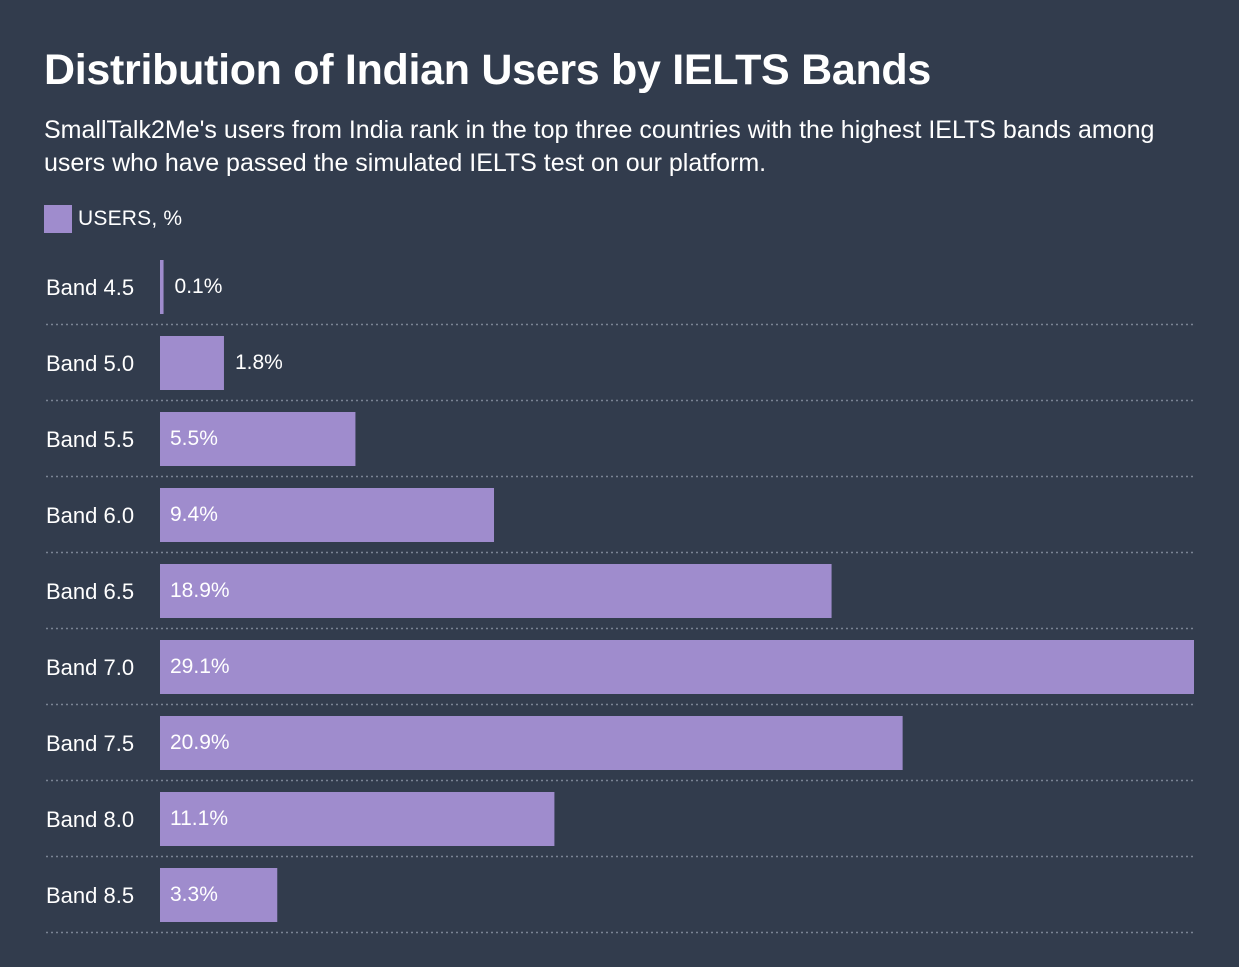 The image size is (1239, 967). What do you see at coordinates (199, 286) in the screenshot?
I see `value-label: 0.1%` at bounding box center [199, 286].